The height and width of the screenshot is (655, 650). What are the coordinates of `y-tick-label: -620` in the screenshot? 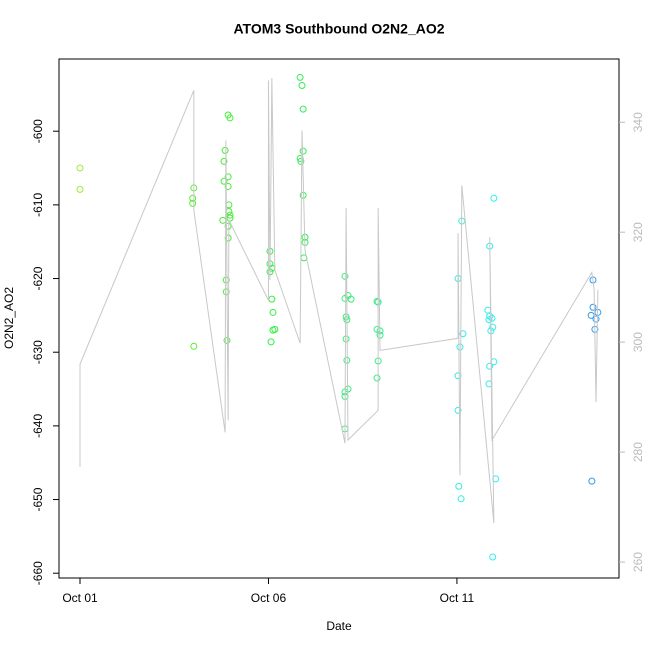 It's located at (38, 278).